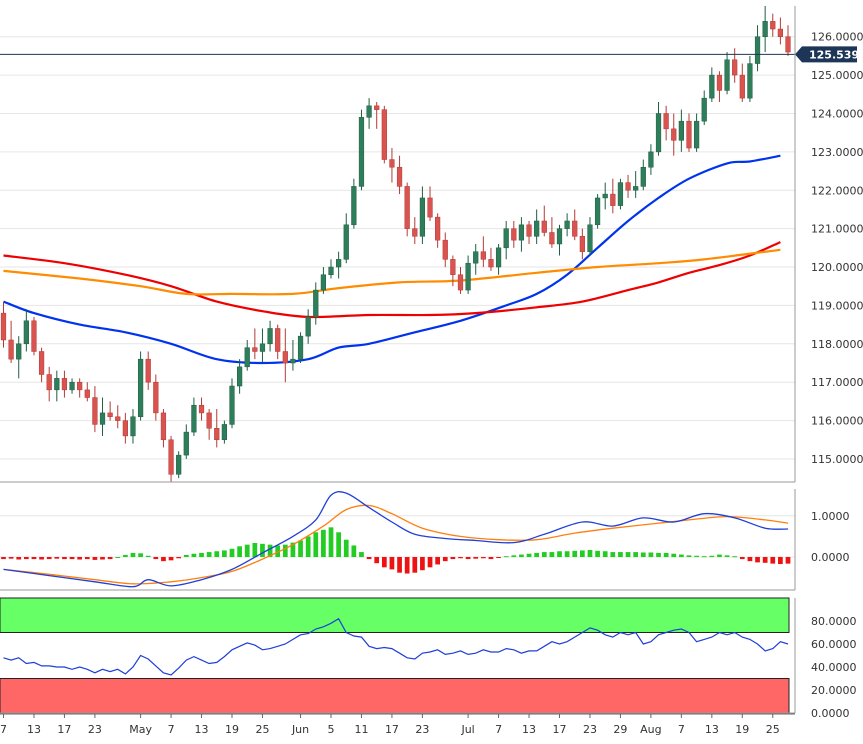 This screenshot has width=863, height=744. Describe the element at coordinates (422, 729) in the screenshot. I see `x-tick-label: 23` at that location.